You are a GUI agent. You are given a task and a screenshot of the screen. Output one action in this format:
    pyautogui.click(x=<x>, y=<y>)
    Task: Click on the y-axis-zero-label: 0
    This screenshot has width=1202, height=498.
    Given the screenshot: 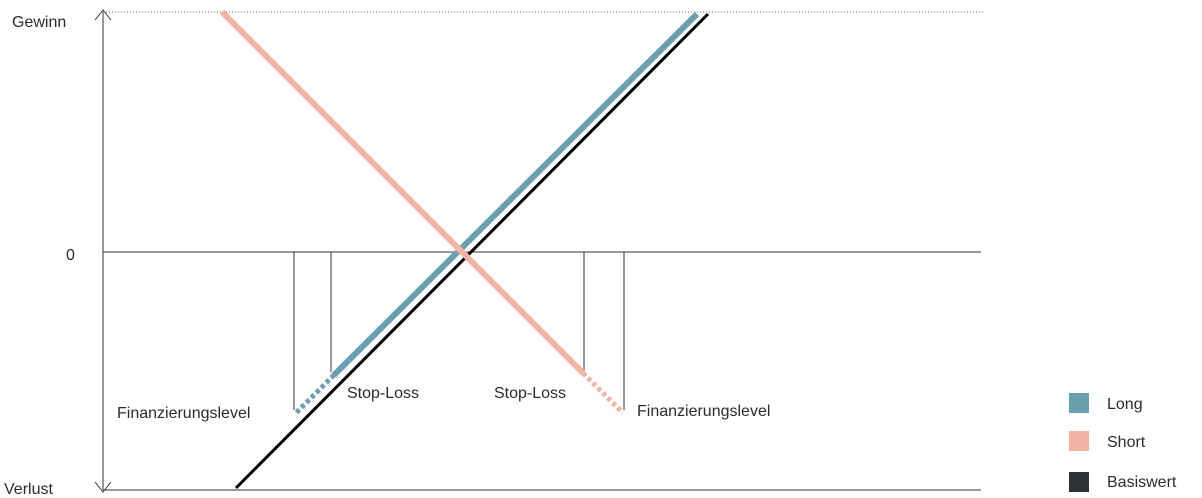 What is the action you would take?
    pyautogui.click(x=70, y=255)
    